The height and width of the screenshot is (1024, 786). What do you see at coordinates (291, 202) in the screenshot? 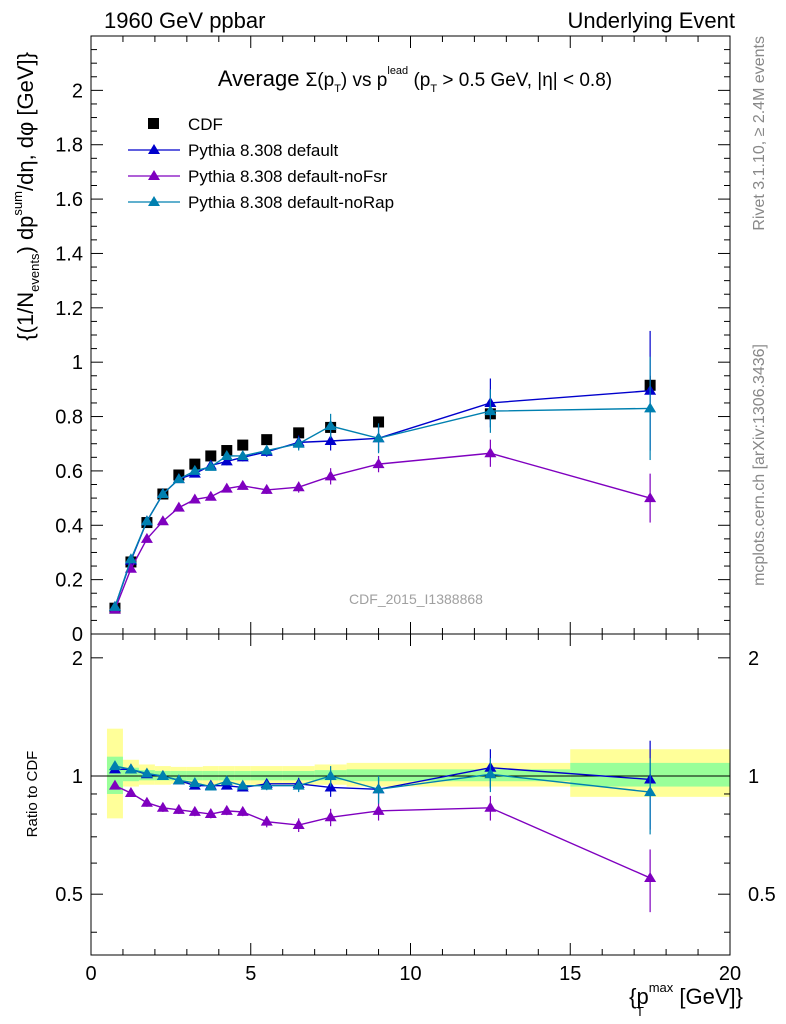
I see `legend-label-norap: Pythia 8.308 default-noRap` at bounding box center [291, 202].